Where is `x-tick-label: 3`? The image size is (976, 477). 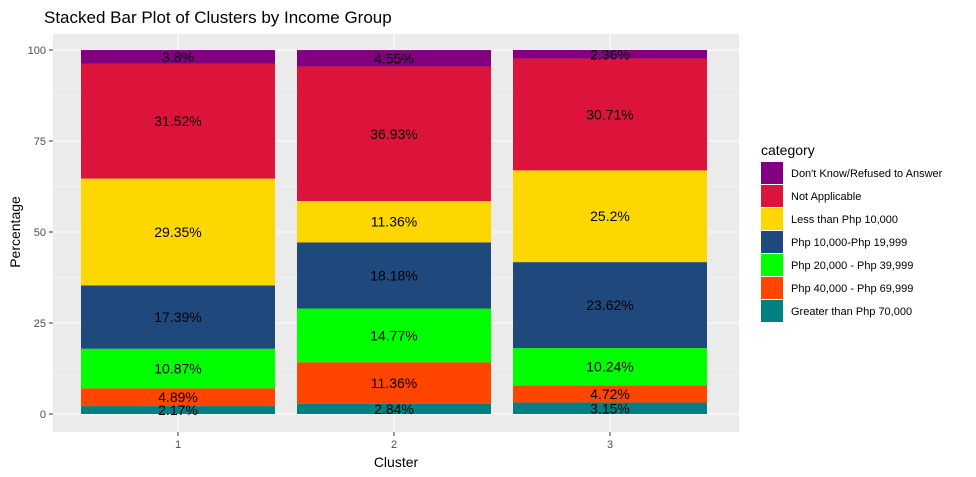 x-tick-label: 3 is located at coordinates (610, 445).